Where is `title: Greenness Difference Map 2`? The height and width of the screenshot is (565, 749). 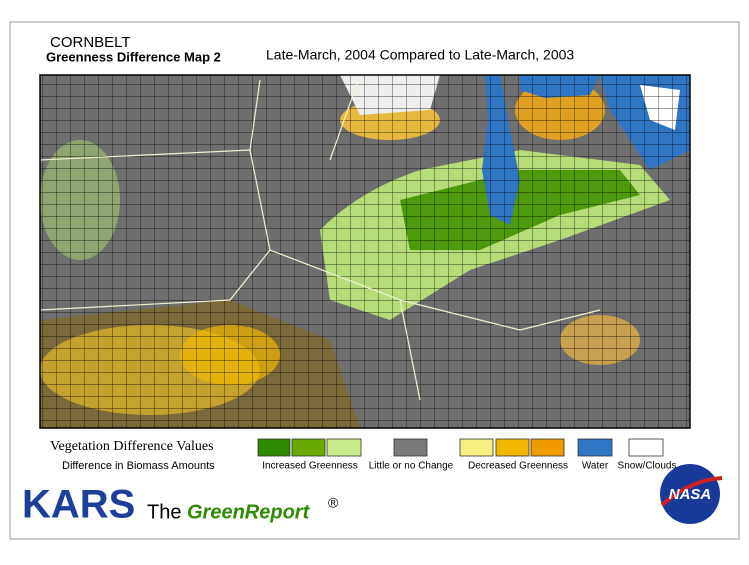 title: Greenness Difference Map 2 is located at coordinates (133, 56).